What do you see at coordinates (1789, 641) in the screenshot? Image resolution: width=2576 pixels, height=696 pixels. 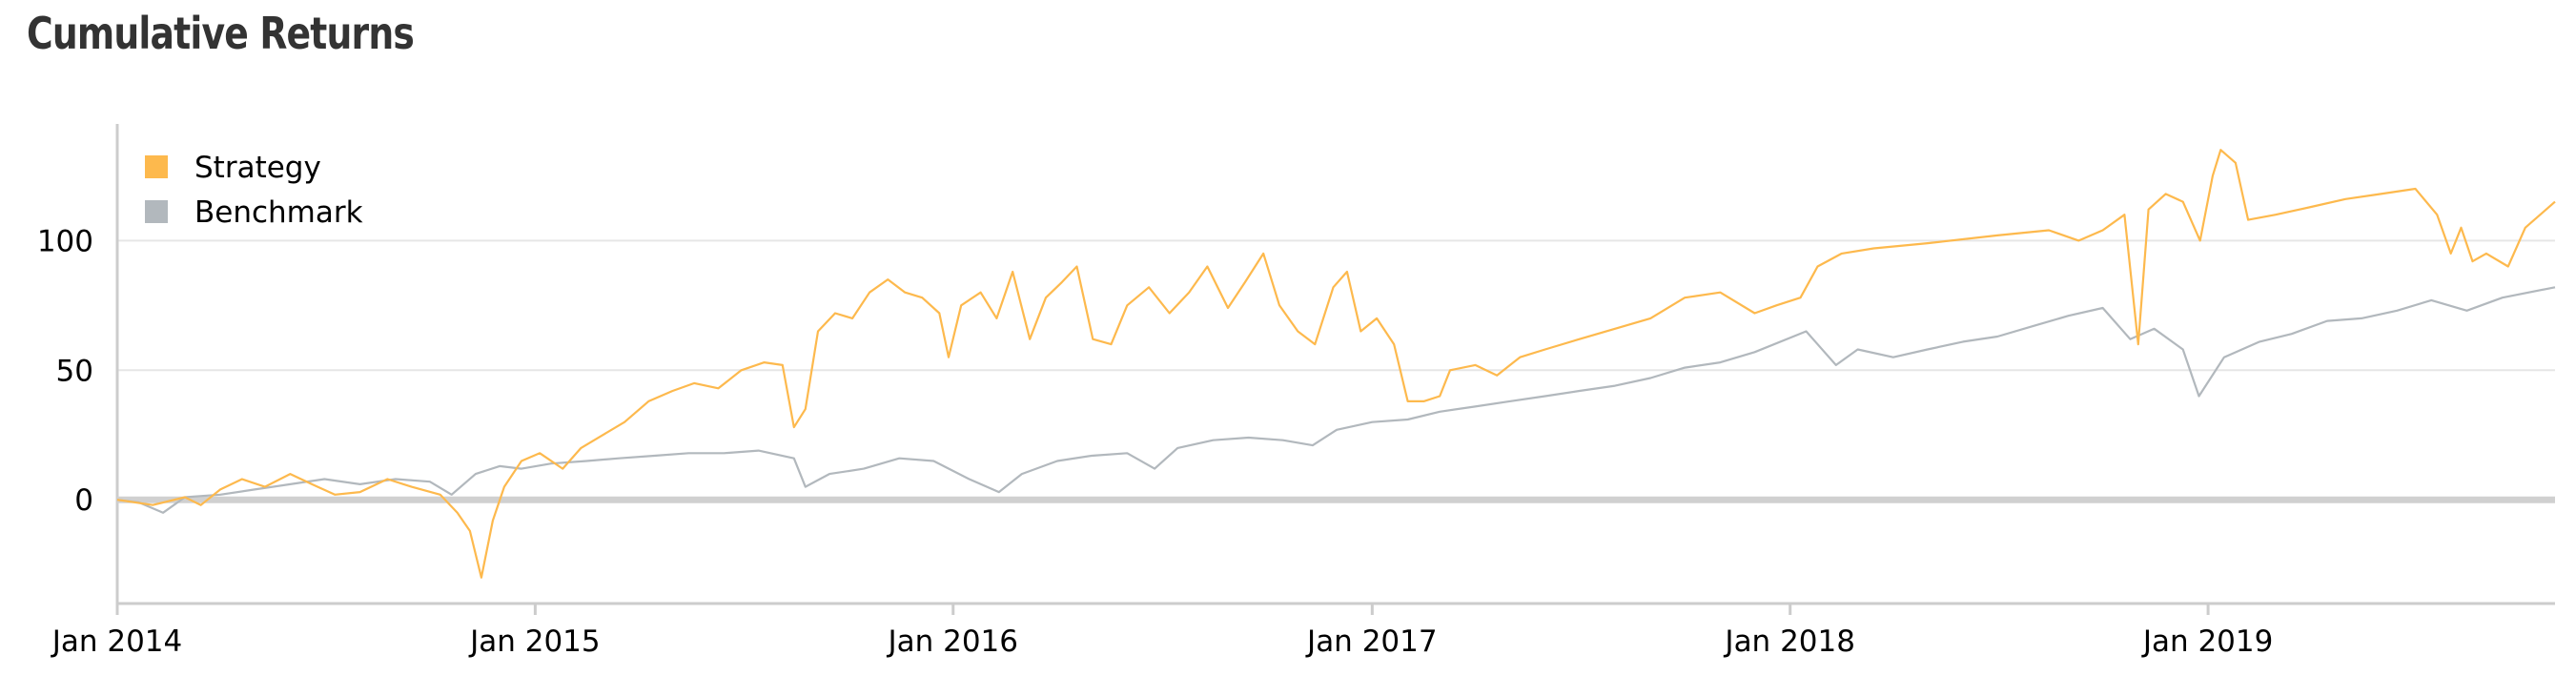 I see `x-tick-label: Jan 2018` at bounding box center [1789, 641].